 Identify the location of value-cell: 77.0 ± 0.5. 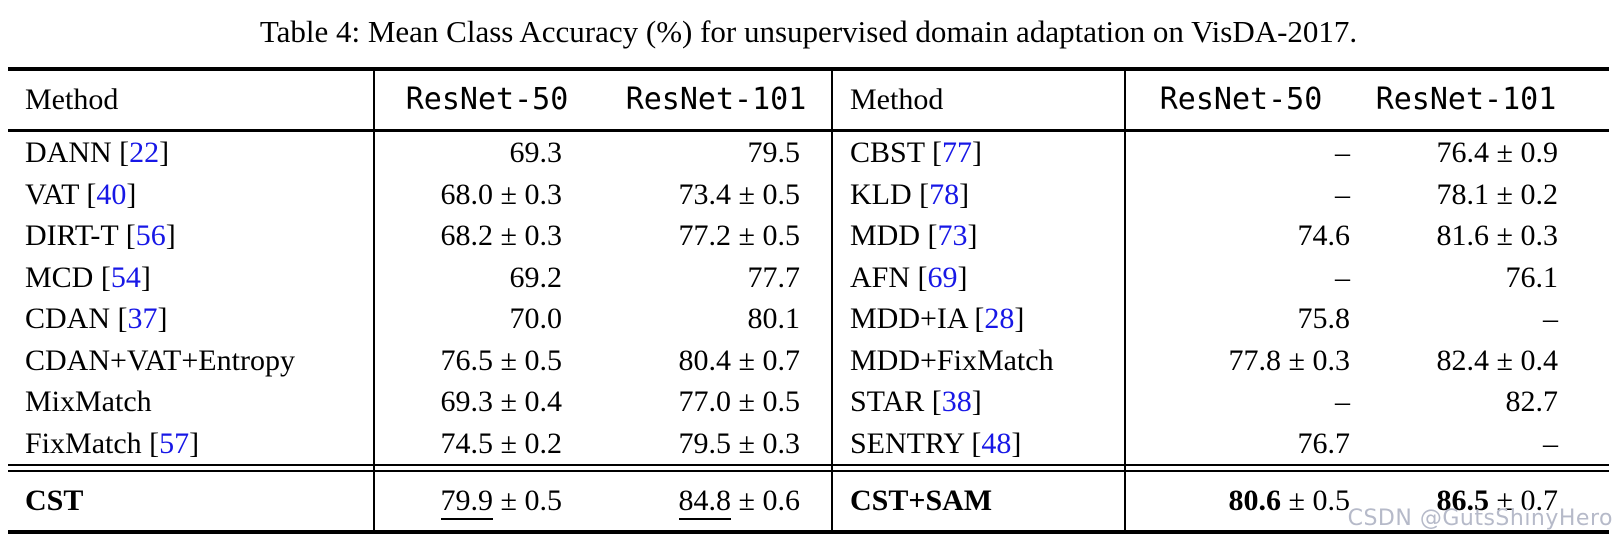
(739, 401).